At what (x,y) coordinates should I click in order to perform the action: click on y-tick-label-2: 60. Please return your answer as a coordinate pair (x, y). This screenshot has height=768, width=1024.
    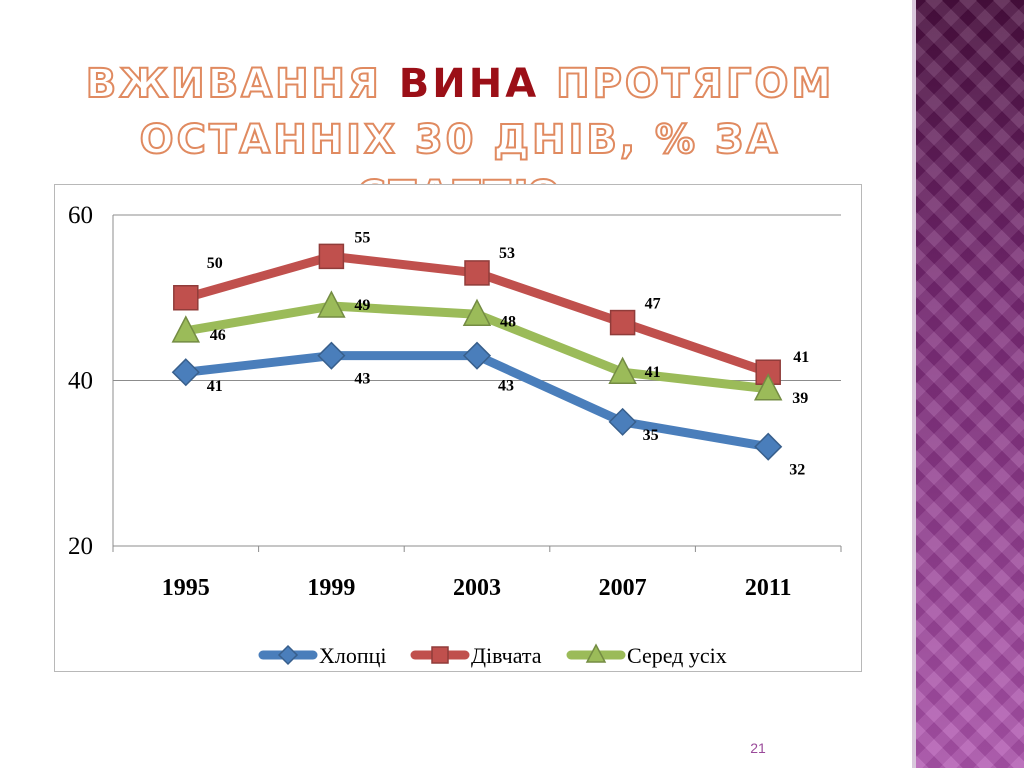
    Looking at the image, I should click on (80, 215).